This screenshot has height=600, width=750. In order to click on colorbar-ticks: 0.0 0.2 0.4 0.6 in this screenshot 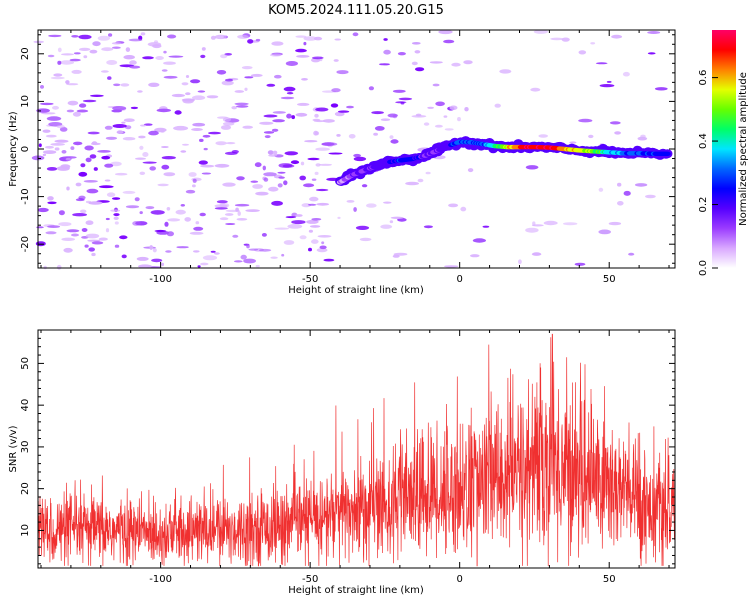, I will do `click(708, 173)`.